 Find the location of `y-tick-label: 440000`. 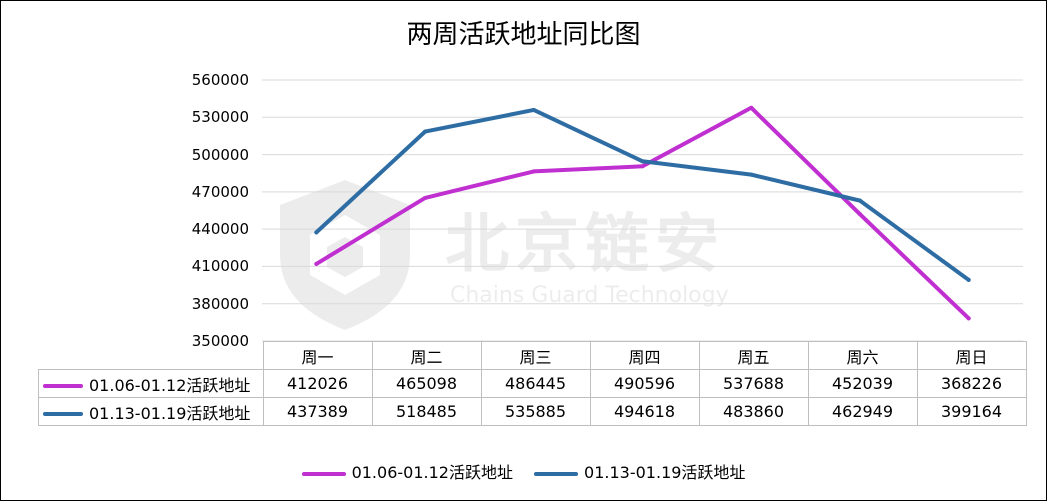

y-tick-label: 440000 is located at coordinates (220, 229).